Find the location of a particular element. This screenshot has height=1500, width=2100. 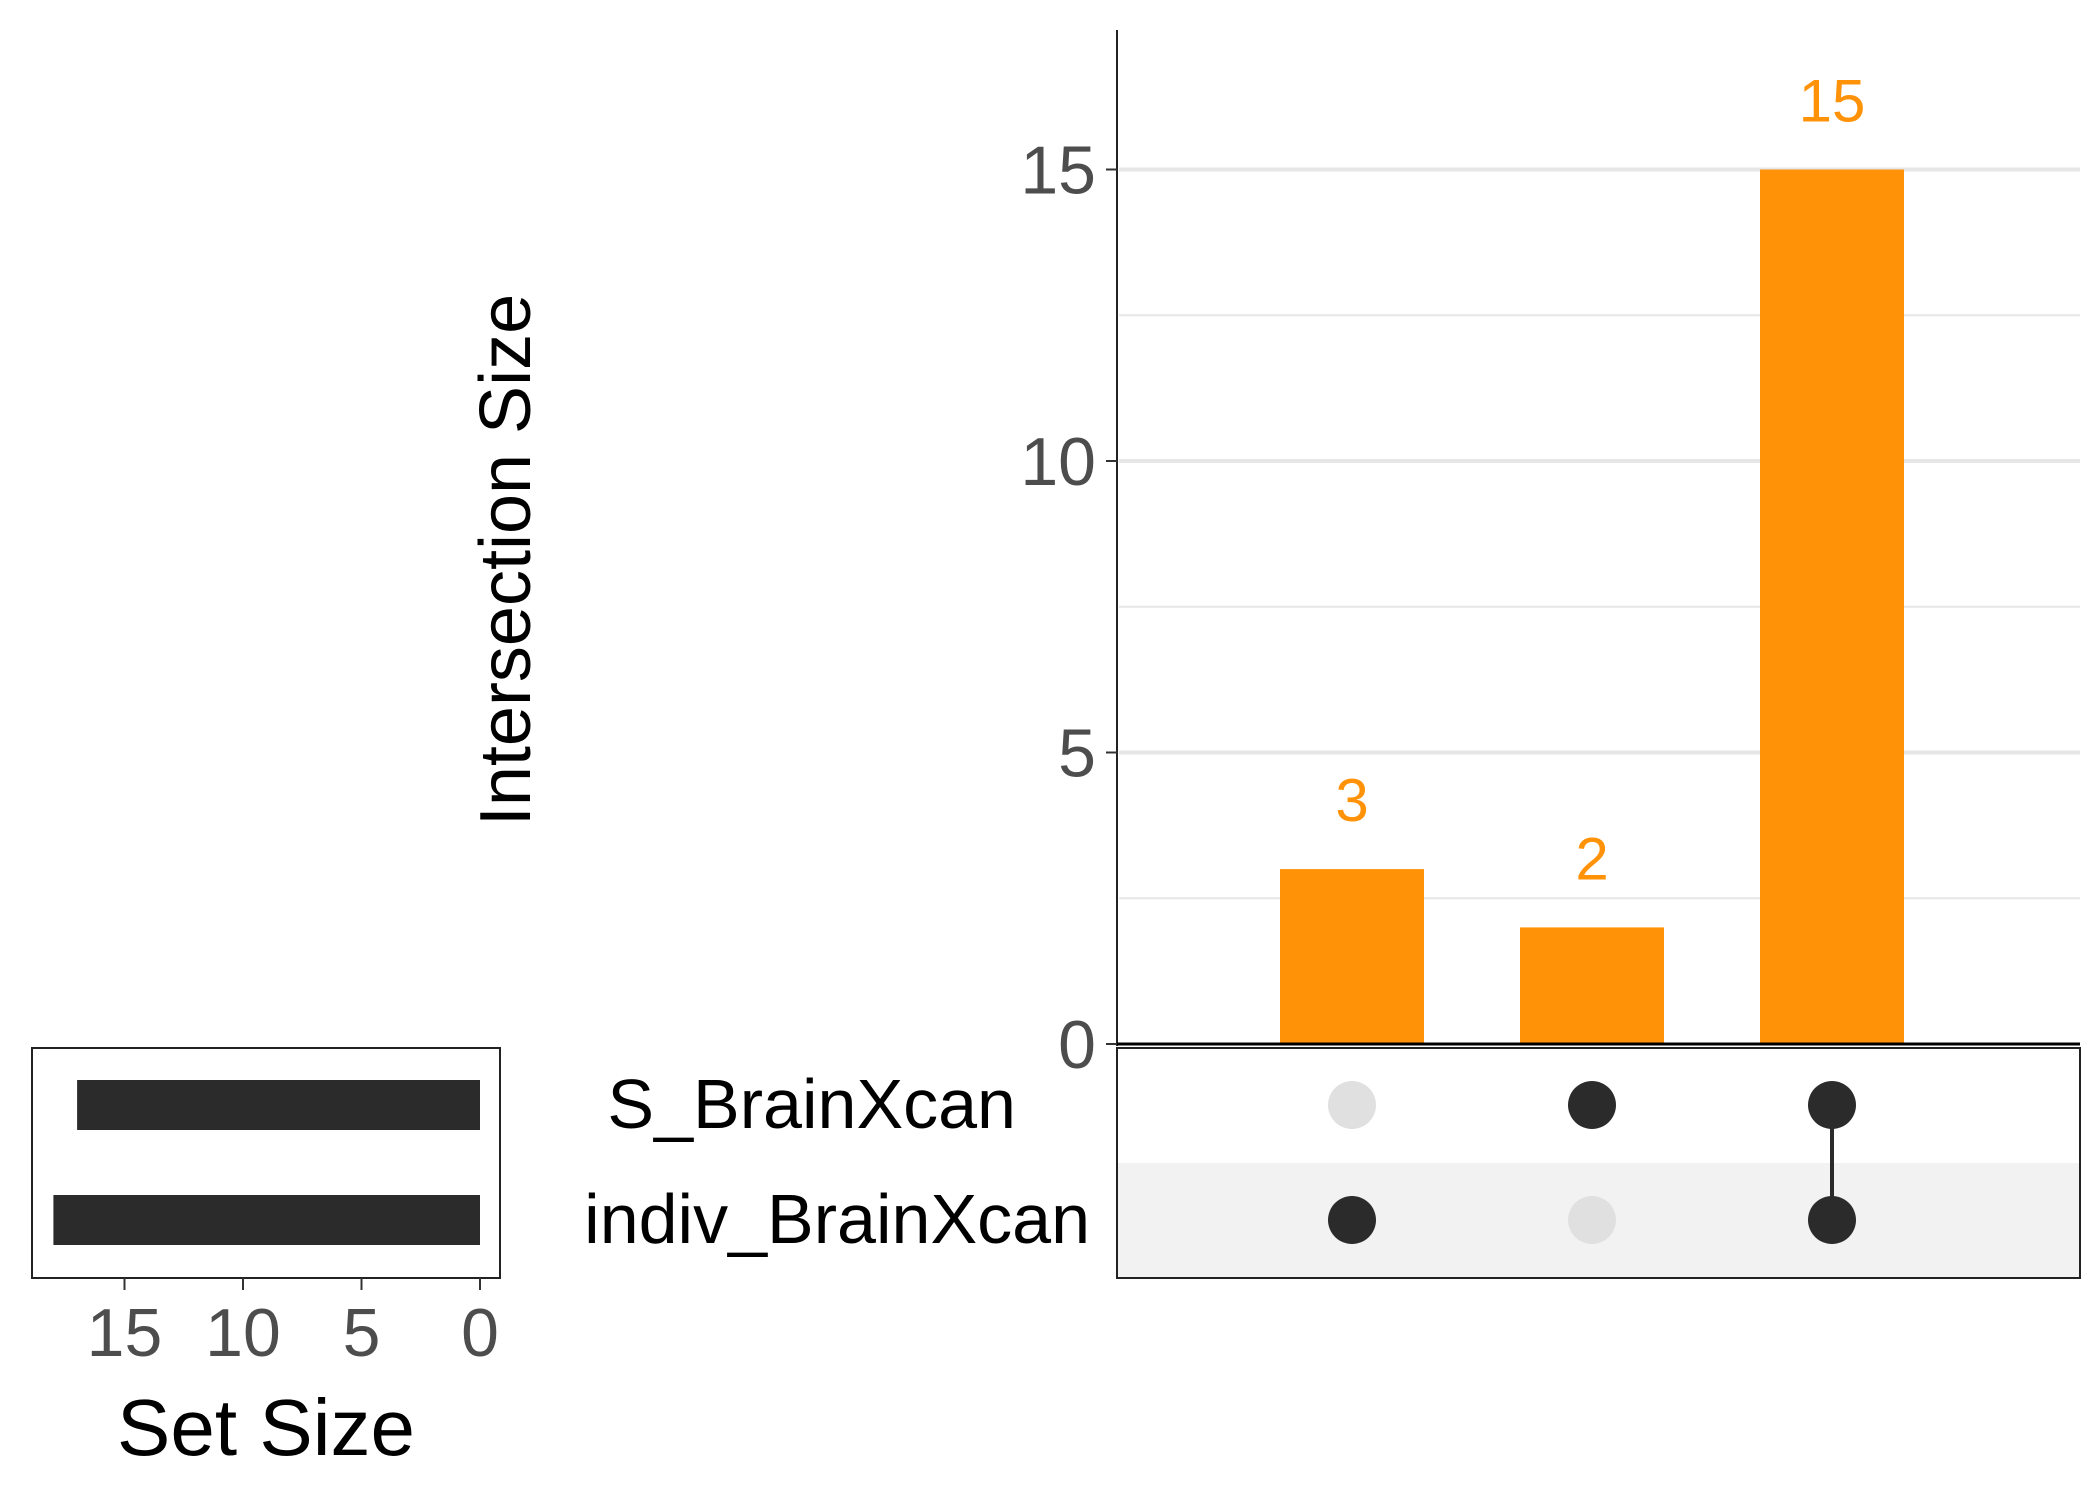

y-axis-ticks: 0 5 10 15 is located at coordinates (1068, 608).